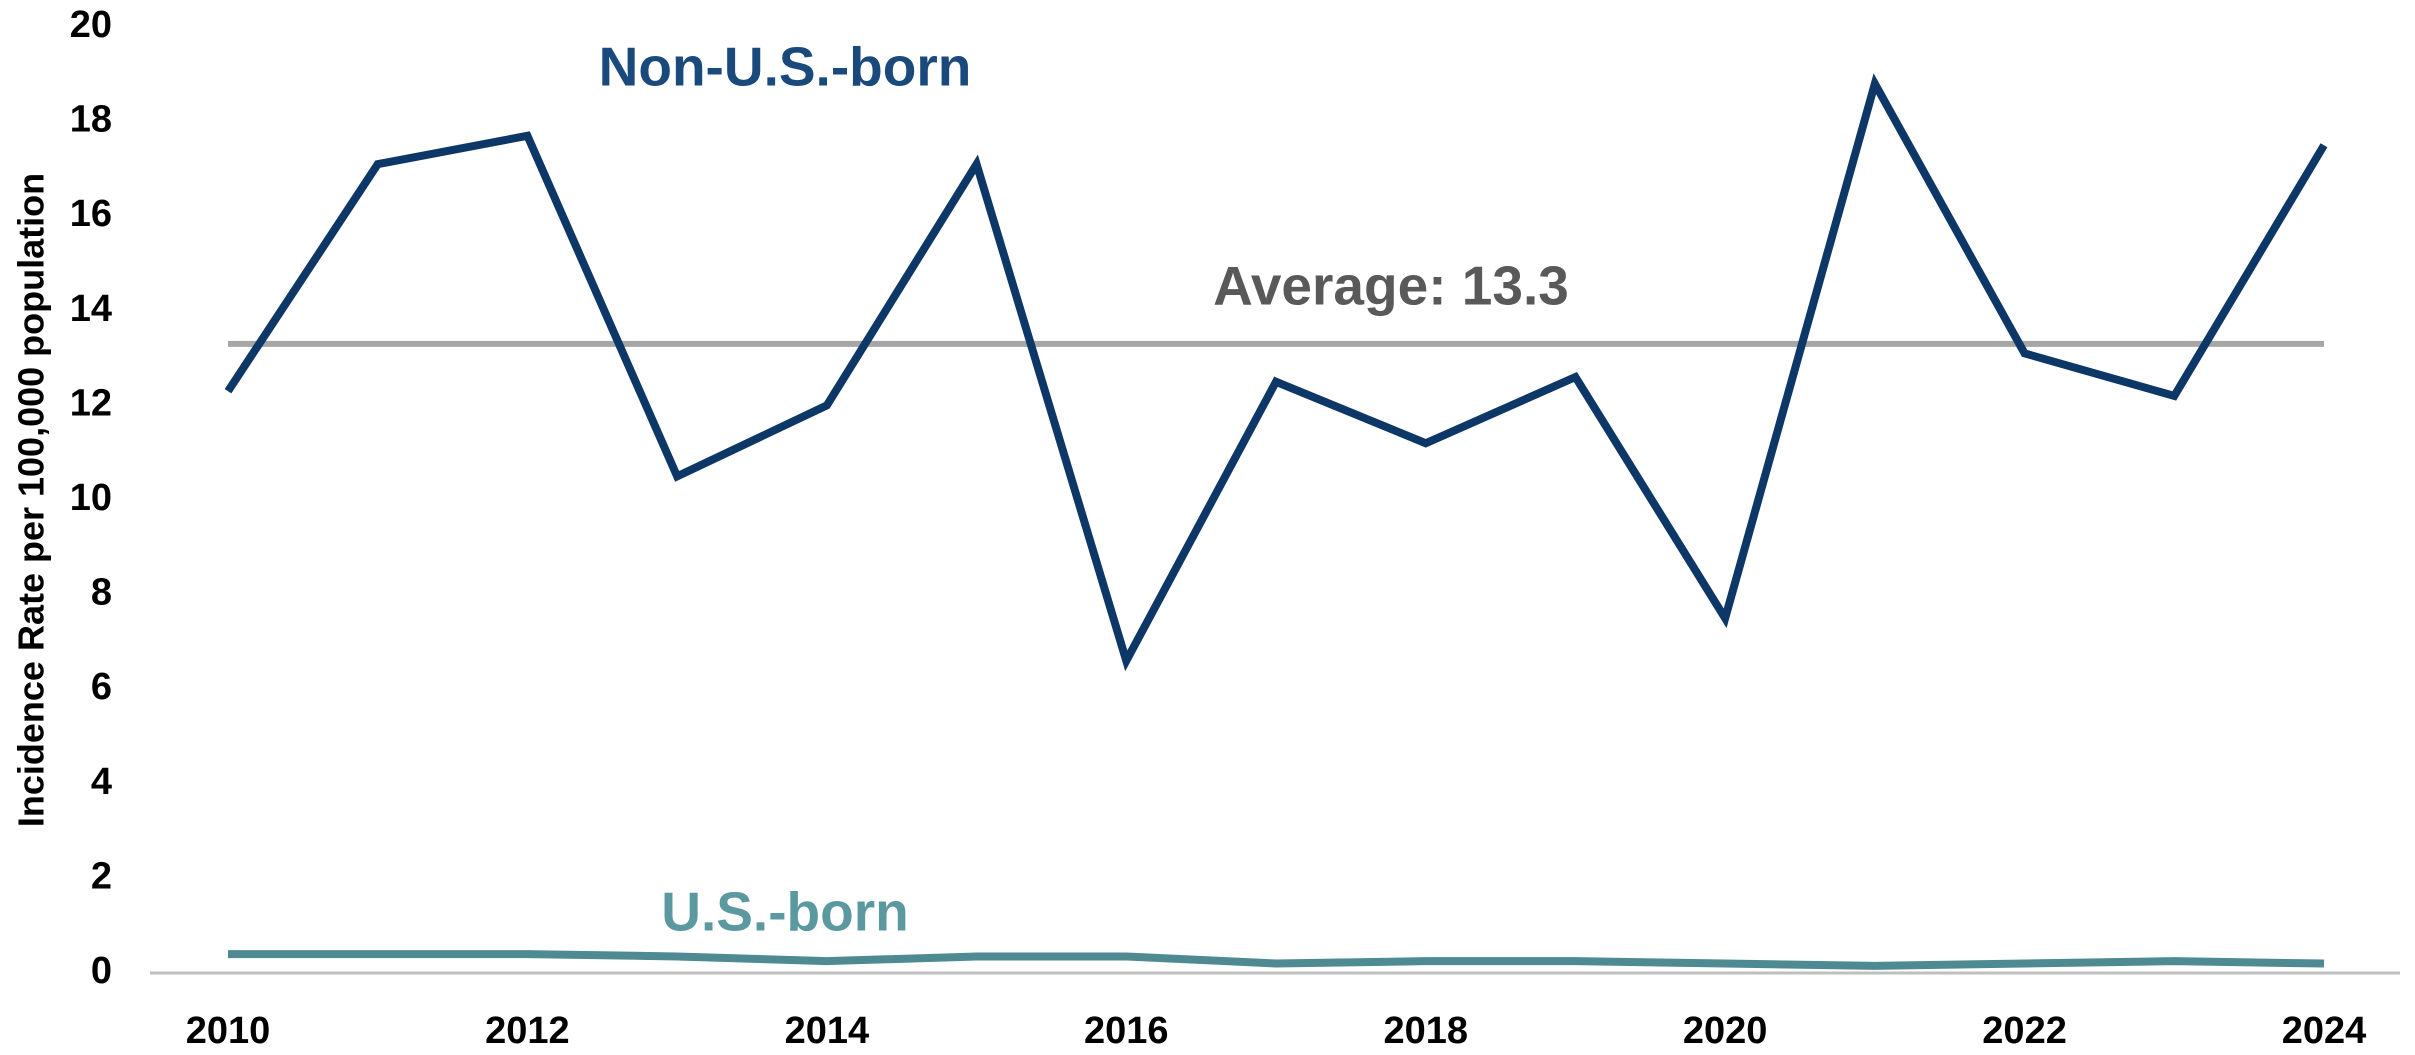  I want to click on x-tick-label: 2012, so click(527, 1031).